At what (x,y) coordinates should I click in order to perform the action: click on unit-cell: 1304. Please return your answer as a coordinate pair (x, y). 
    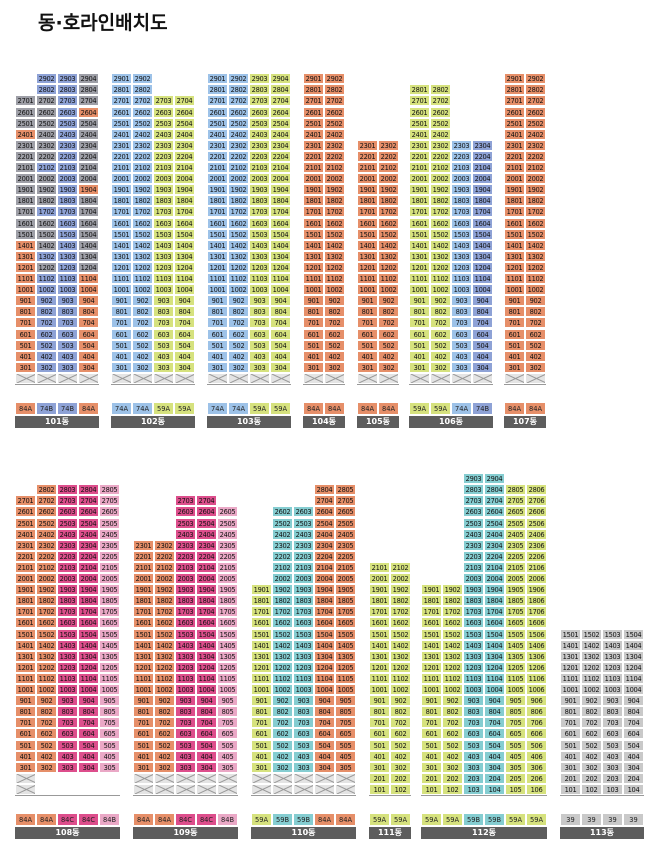
    Looking at the image, I should click on (206, 656).